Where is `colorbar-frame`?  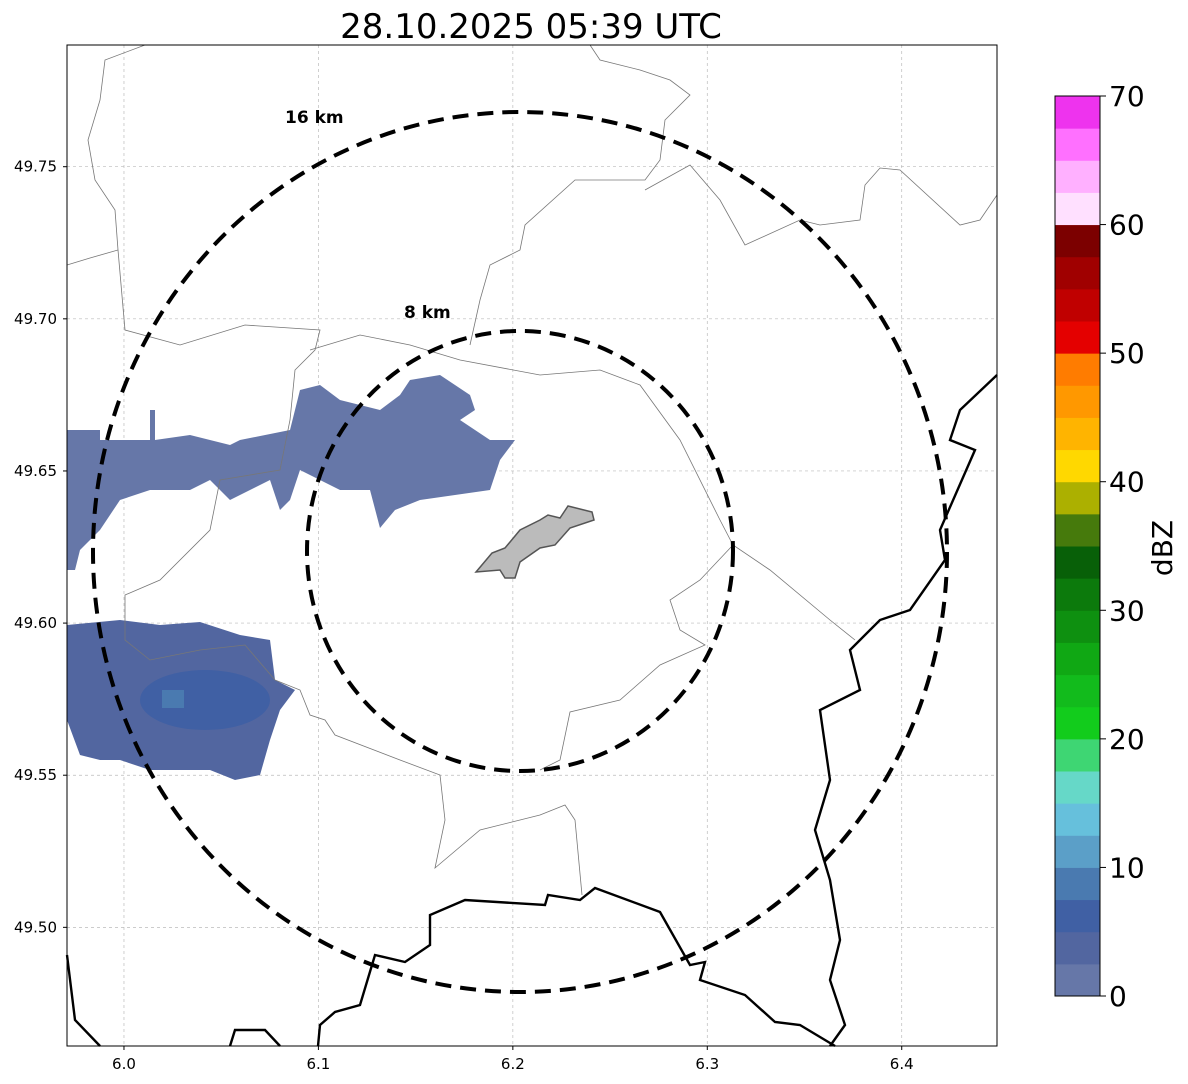
colorbar-frame is located at coordinates (1077, 546).